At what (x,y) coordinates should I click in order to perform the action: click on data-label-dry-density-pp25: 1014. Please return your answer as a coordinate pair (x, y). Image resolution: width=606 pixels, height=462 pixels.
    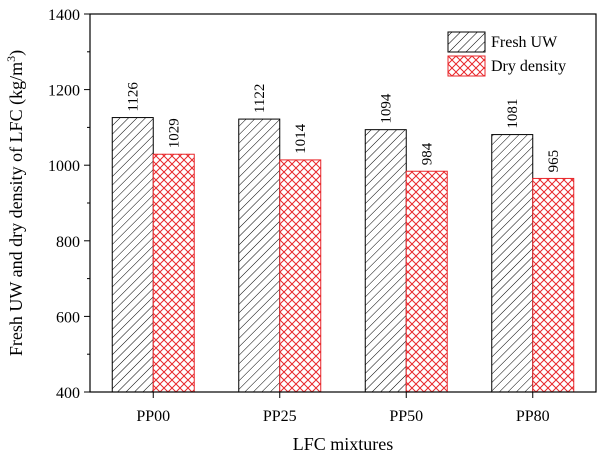
    Looking at the image, I should click on (301, 138).